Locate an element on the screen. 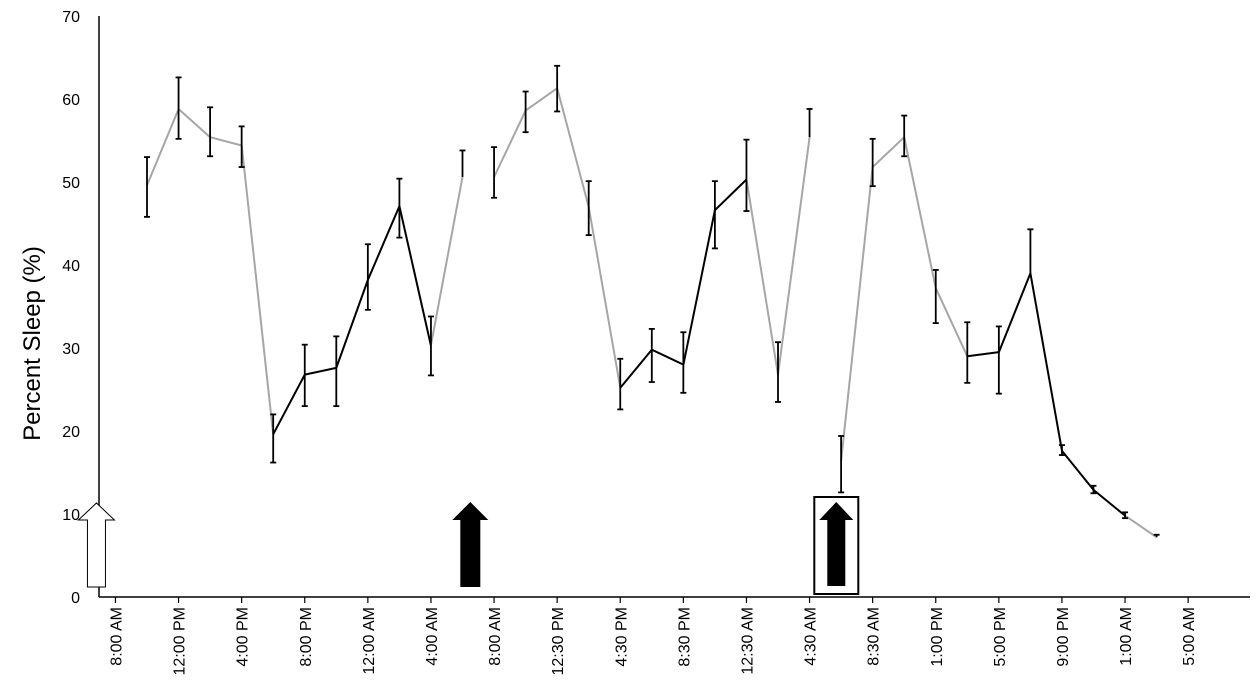  x-tick-label: 8:30 AM is located at coordinates (874, 636).